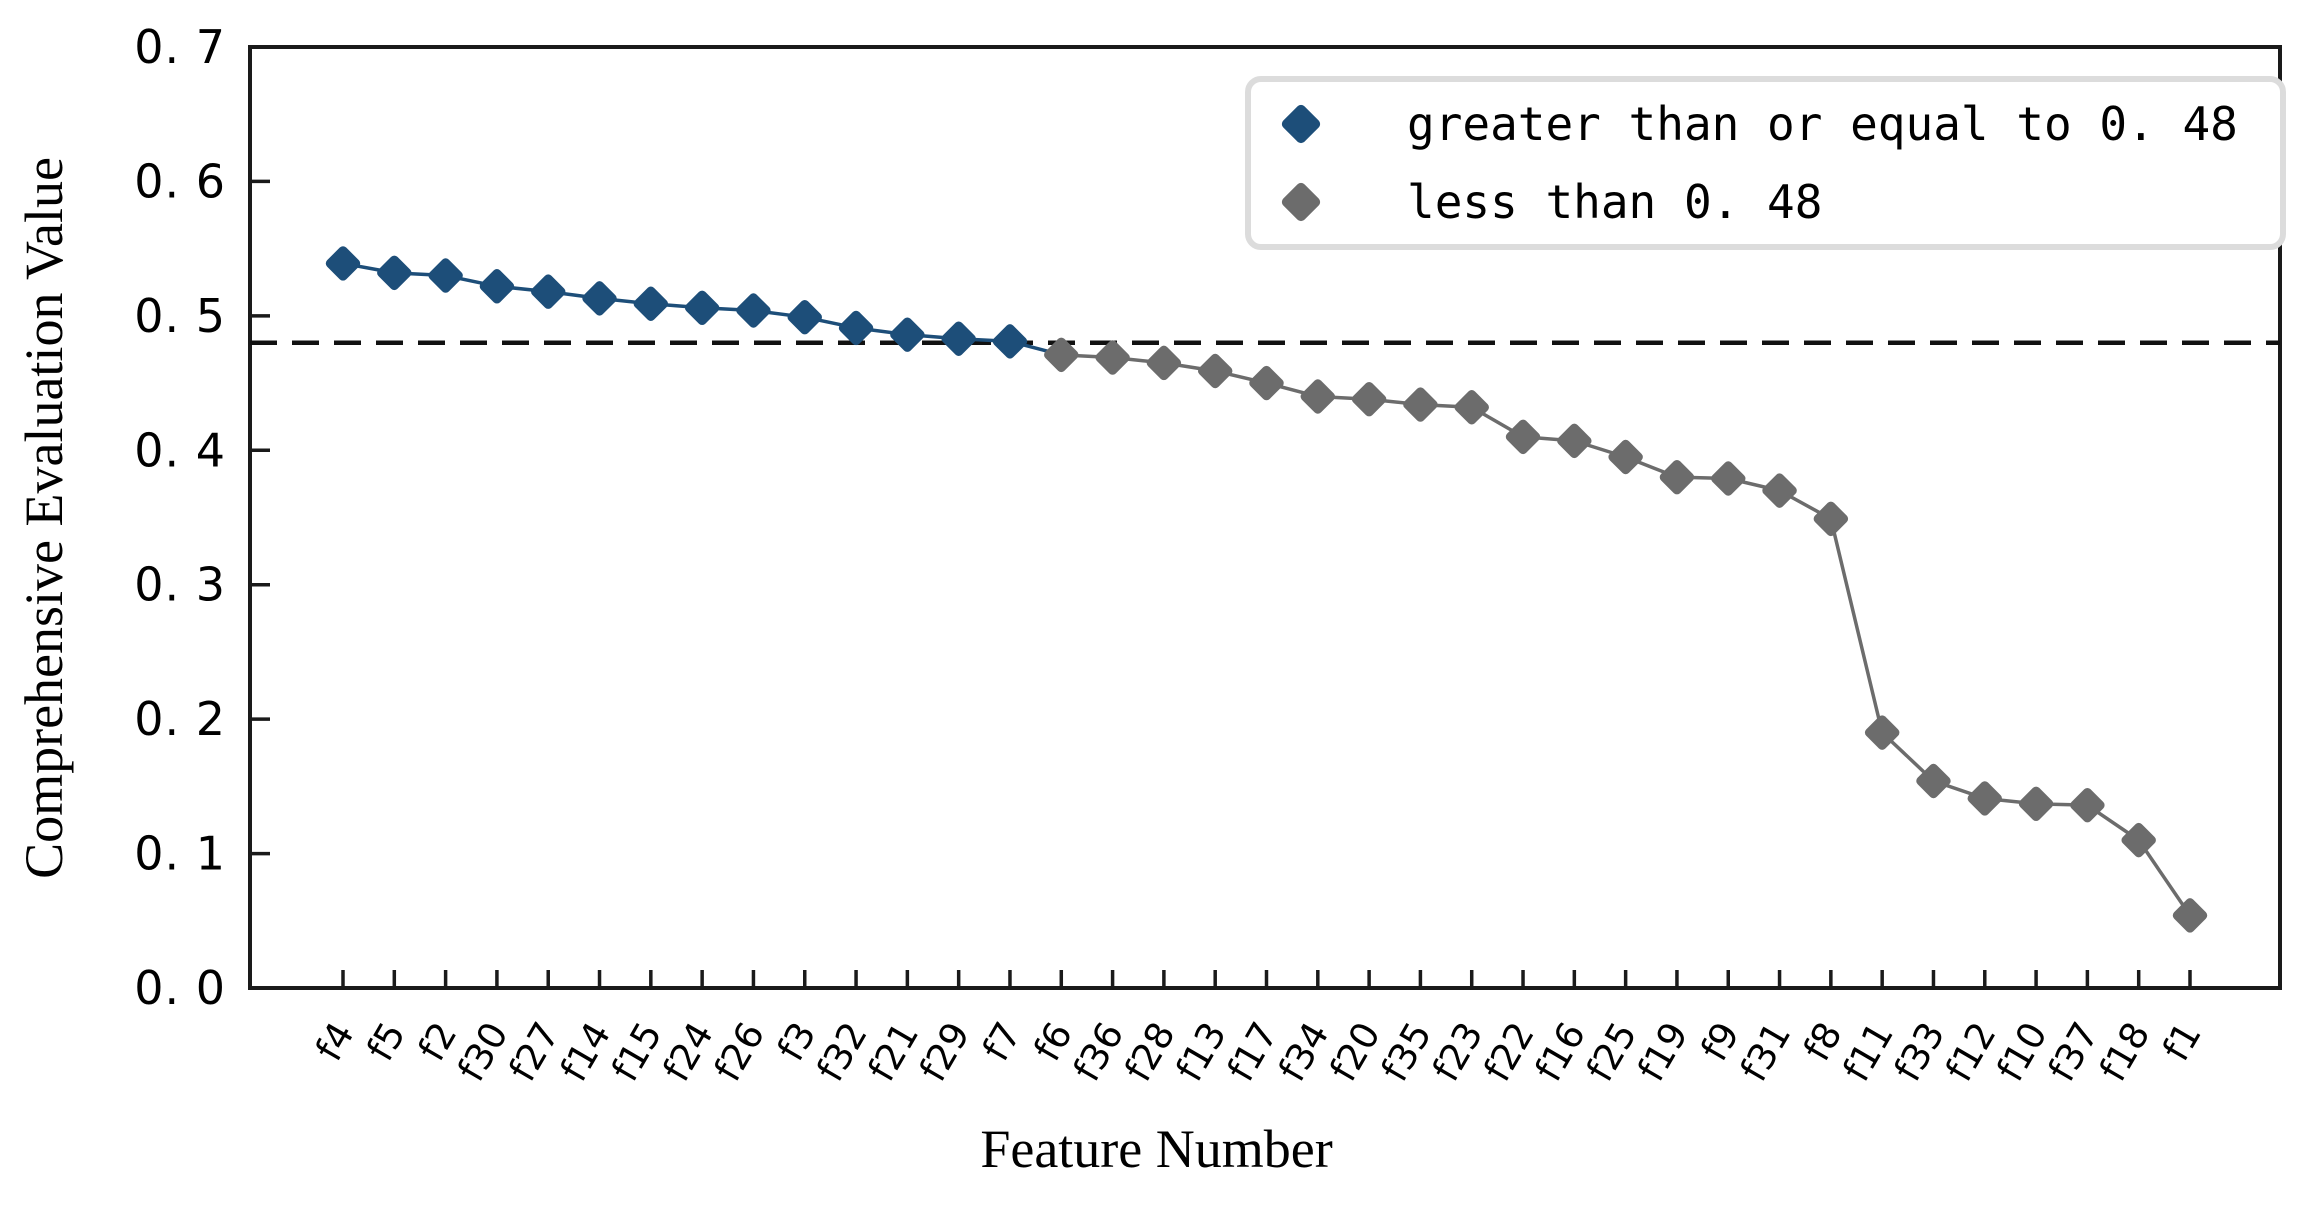 Image resolution: width=2313 pixels, height=1226 pixels. Describe the element at coordinates (893, 1052) in the screenshot. I see `x-tick-label: f21` at that location.